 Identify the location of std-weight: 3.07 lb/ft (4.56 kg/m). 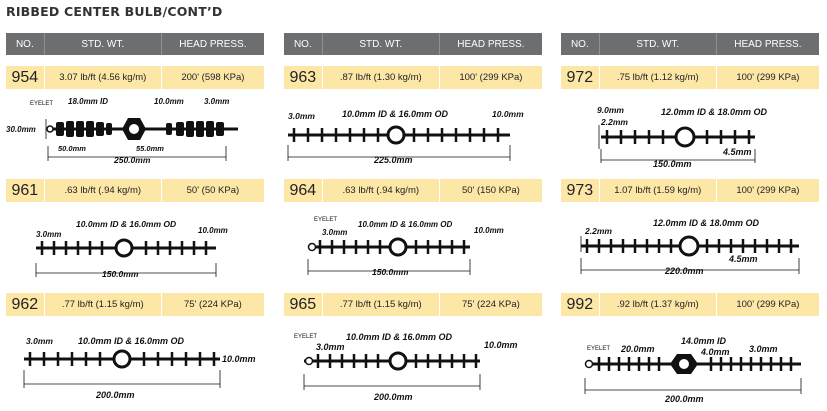
(103, 77).